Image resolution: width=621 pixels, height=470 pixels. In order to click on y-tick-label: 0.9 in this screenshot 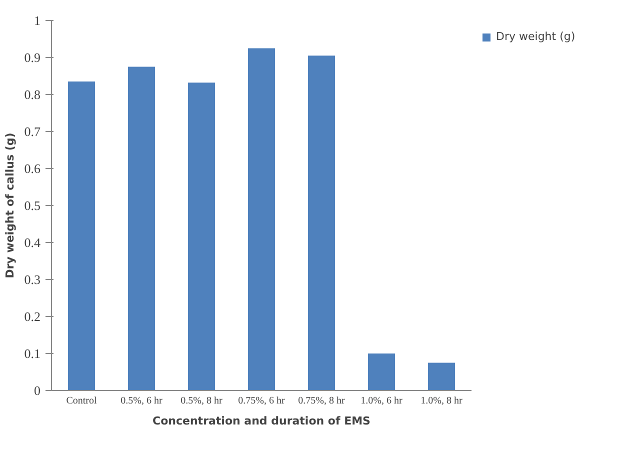, I will do `click(32, 57)`.